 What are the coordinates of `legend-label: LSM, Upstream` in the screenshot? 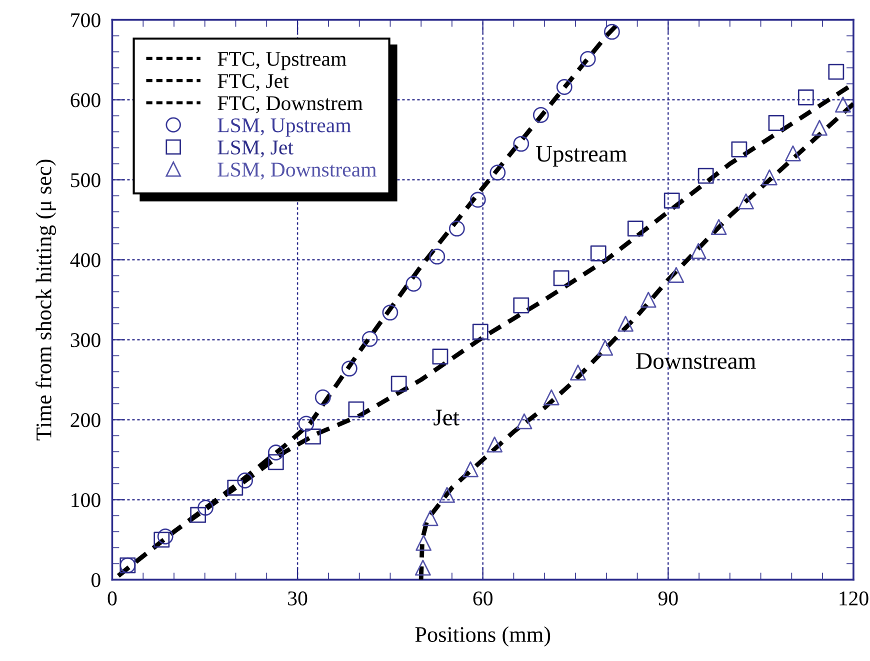 It's located at (285, 127).